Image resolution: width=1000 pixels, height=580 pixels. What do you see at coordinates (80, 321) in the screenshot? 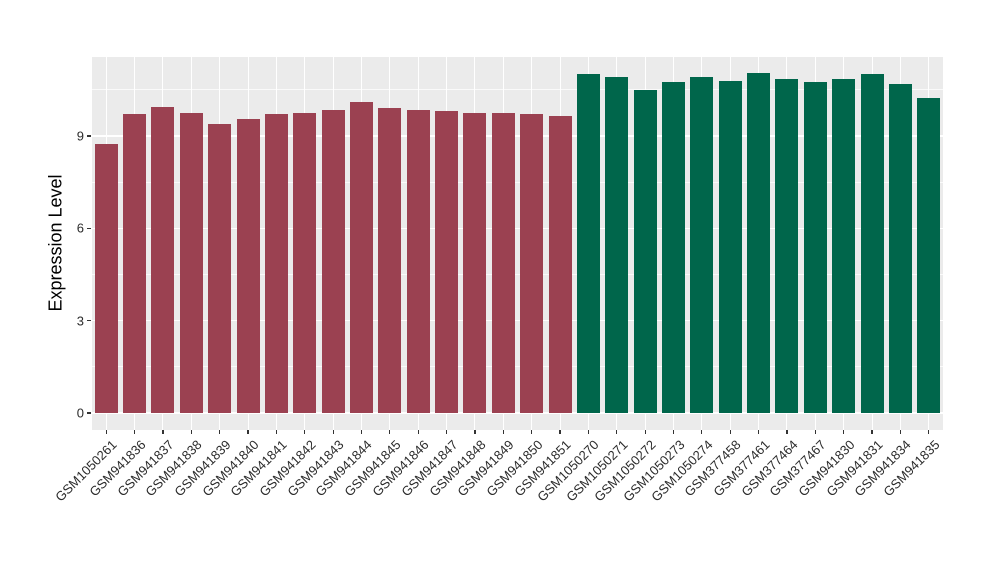
I see `y-tick-label: 3` at bounding box center [80, 321].